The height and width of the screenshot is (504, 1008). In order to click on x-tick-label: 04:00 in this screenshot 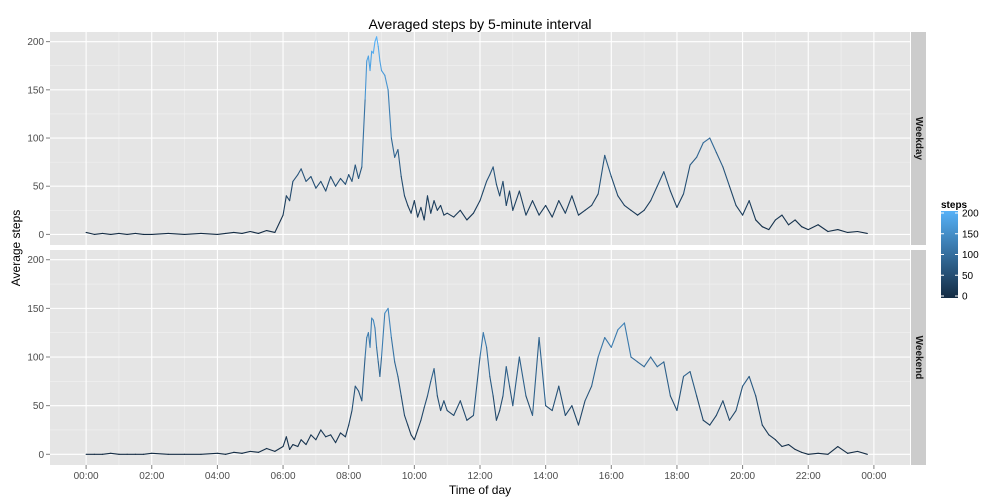, I will do `click(217, 476)`.